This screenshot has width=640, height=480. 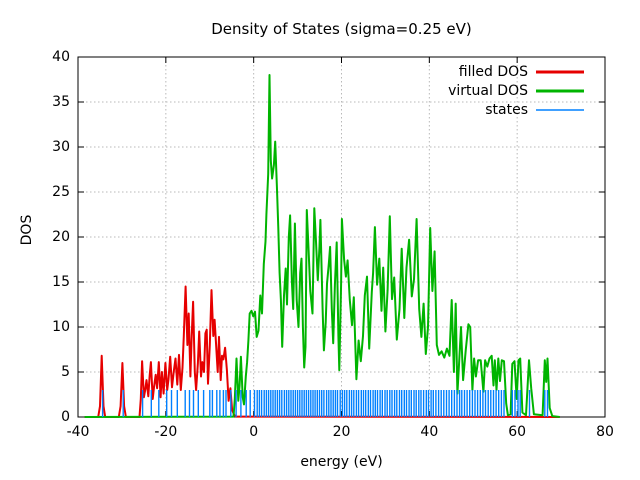 I want to click on legend: filled DOS virtual DOS states, so click(x=516, y=90).